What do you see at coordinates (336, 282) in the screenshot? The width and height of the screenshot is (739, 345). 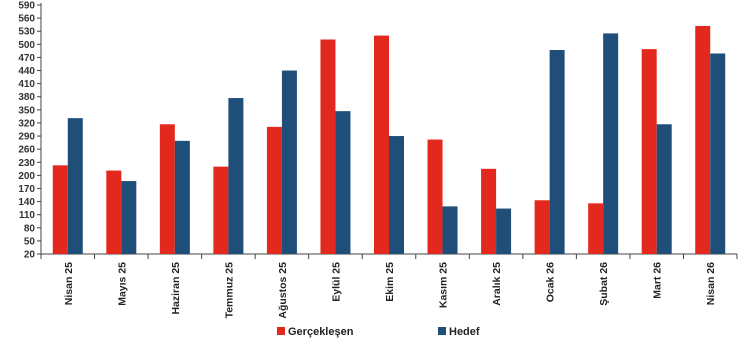 I see `x-category-label: Eylül 25` at bounding box center [336, 282].